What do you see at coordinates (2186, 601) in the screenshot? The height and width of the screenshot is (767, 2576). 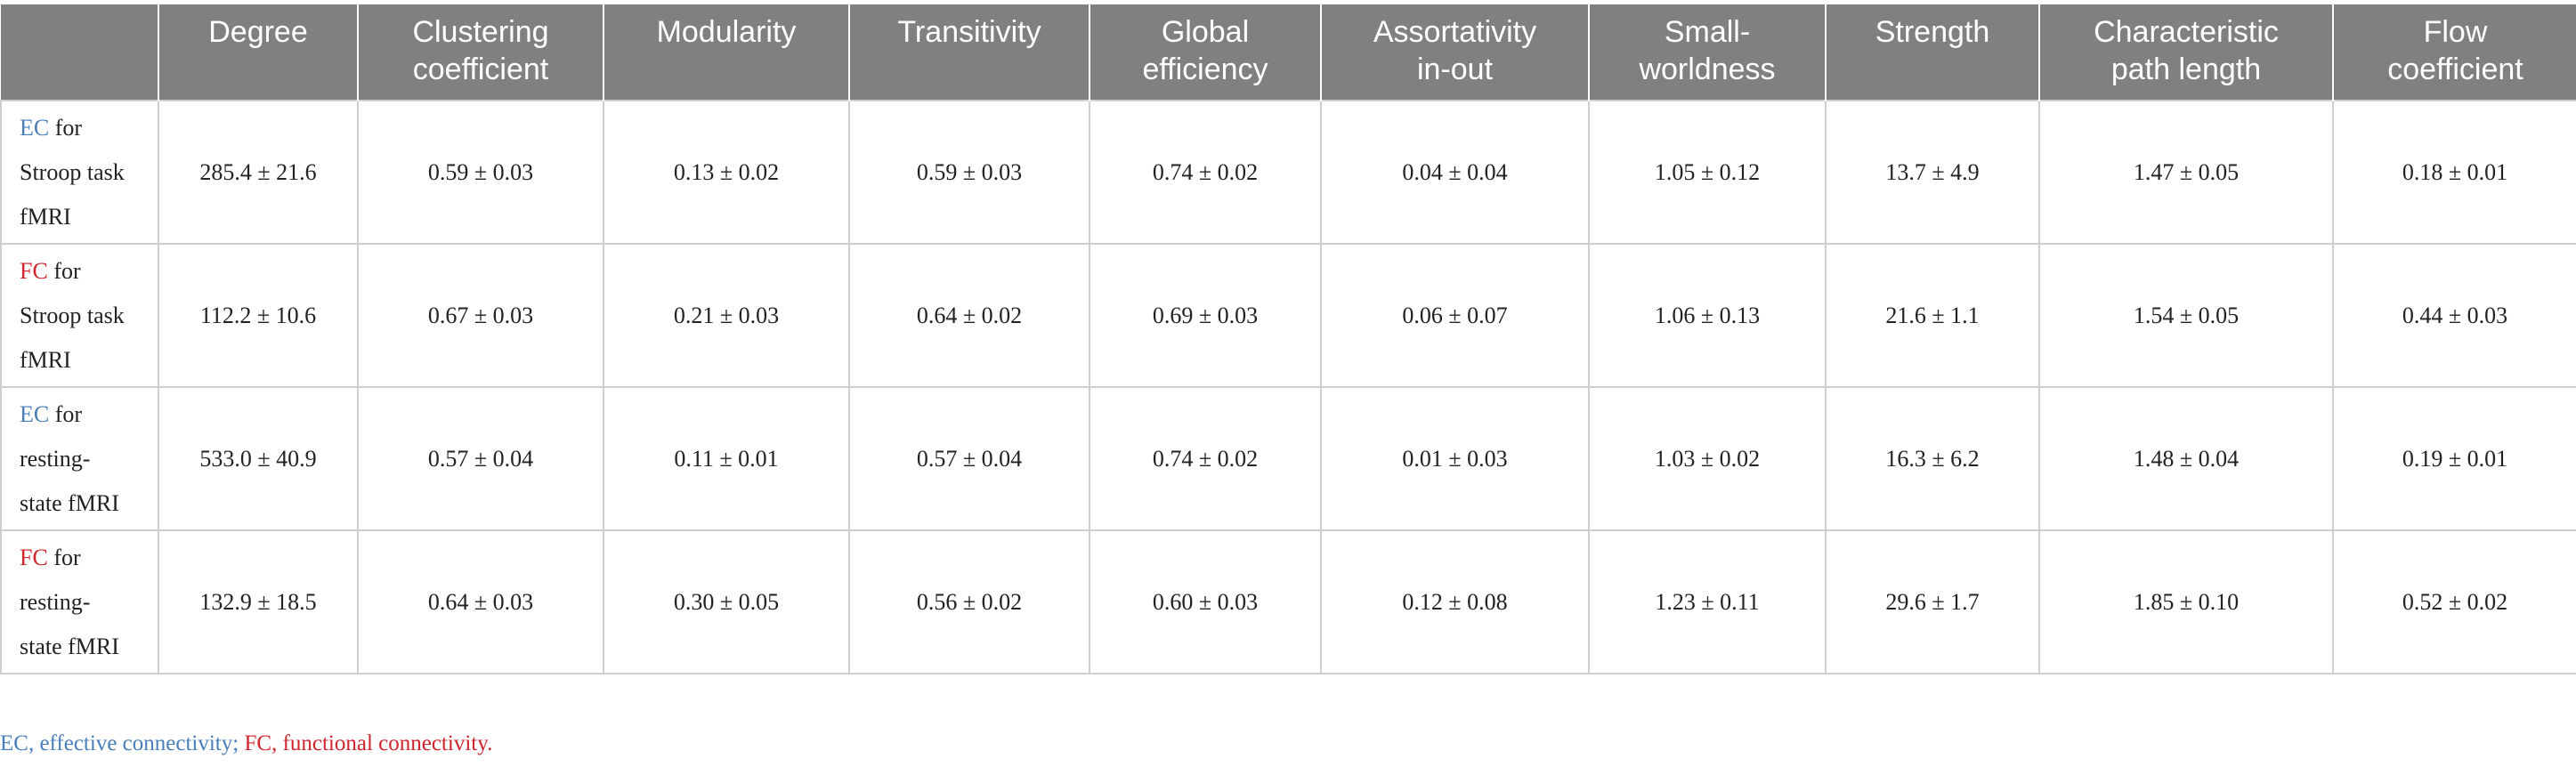 I see `table-cell: 1.85 ± 0.10` at bounding box center [2186, 601].